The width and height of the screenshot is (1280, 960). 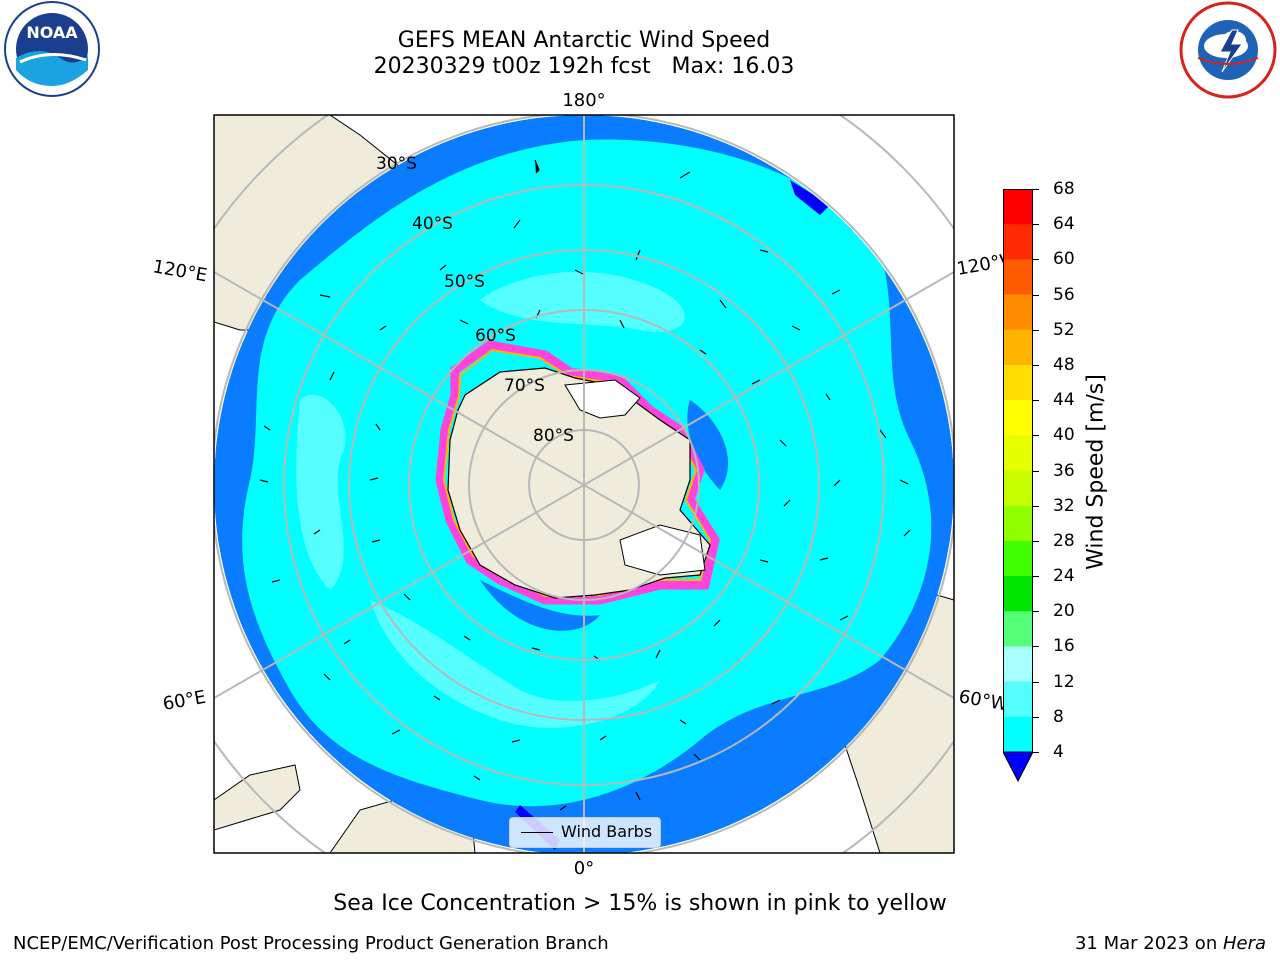 What do you see at coordinates (1064, 189) in the screenshot?
I see `colorbar-tick-label: 68` at bounding box center [1064, 189].